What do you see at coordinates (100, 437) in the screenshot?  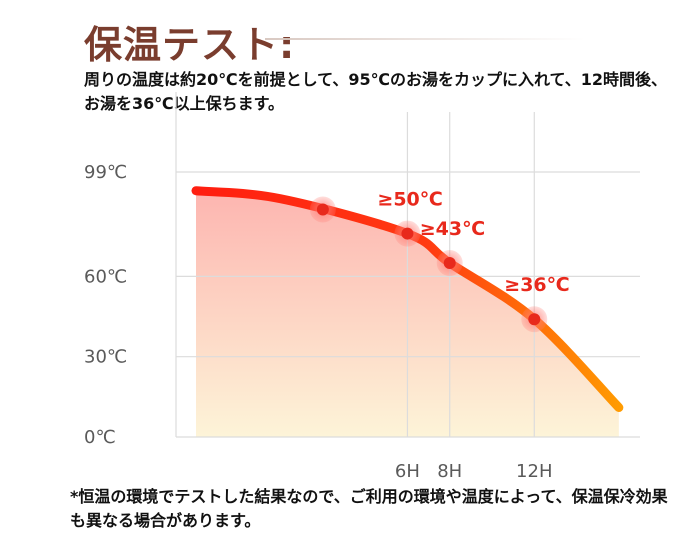 I see `y-tick-label: 0℃` at bounding box center [100, 437].